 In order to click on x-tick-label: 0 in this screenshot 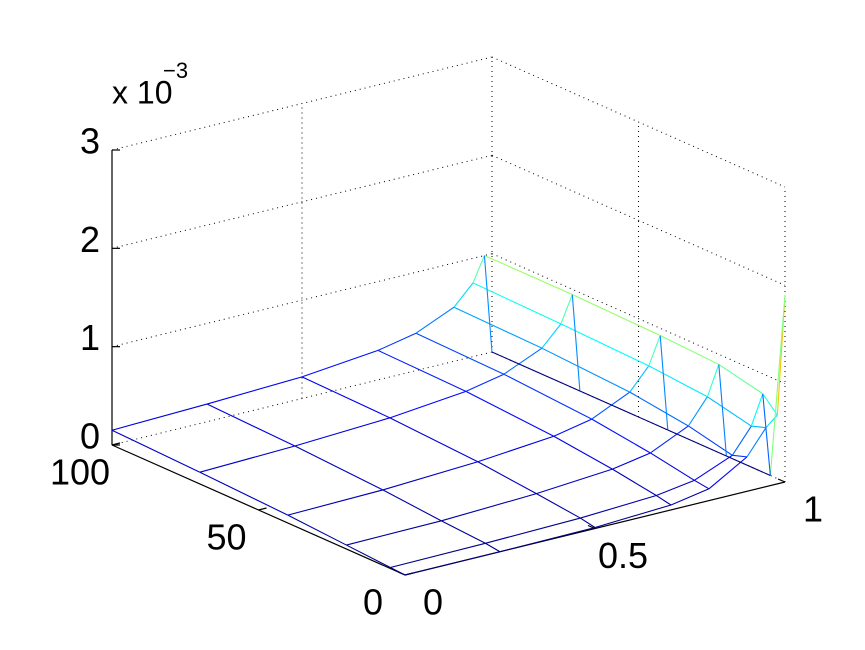, I will do `click(433, 602)`.